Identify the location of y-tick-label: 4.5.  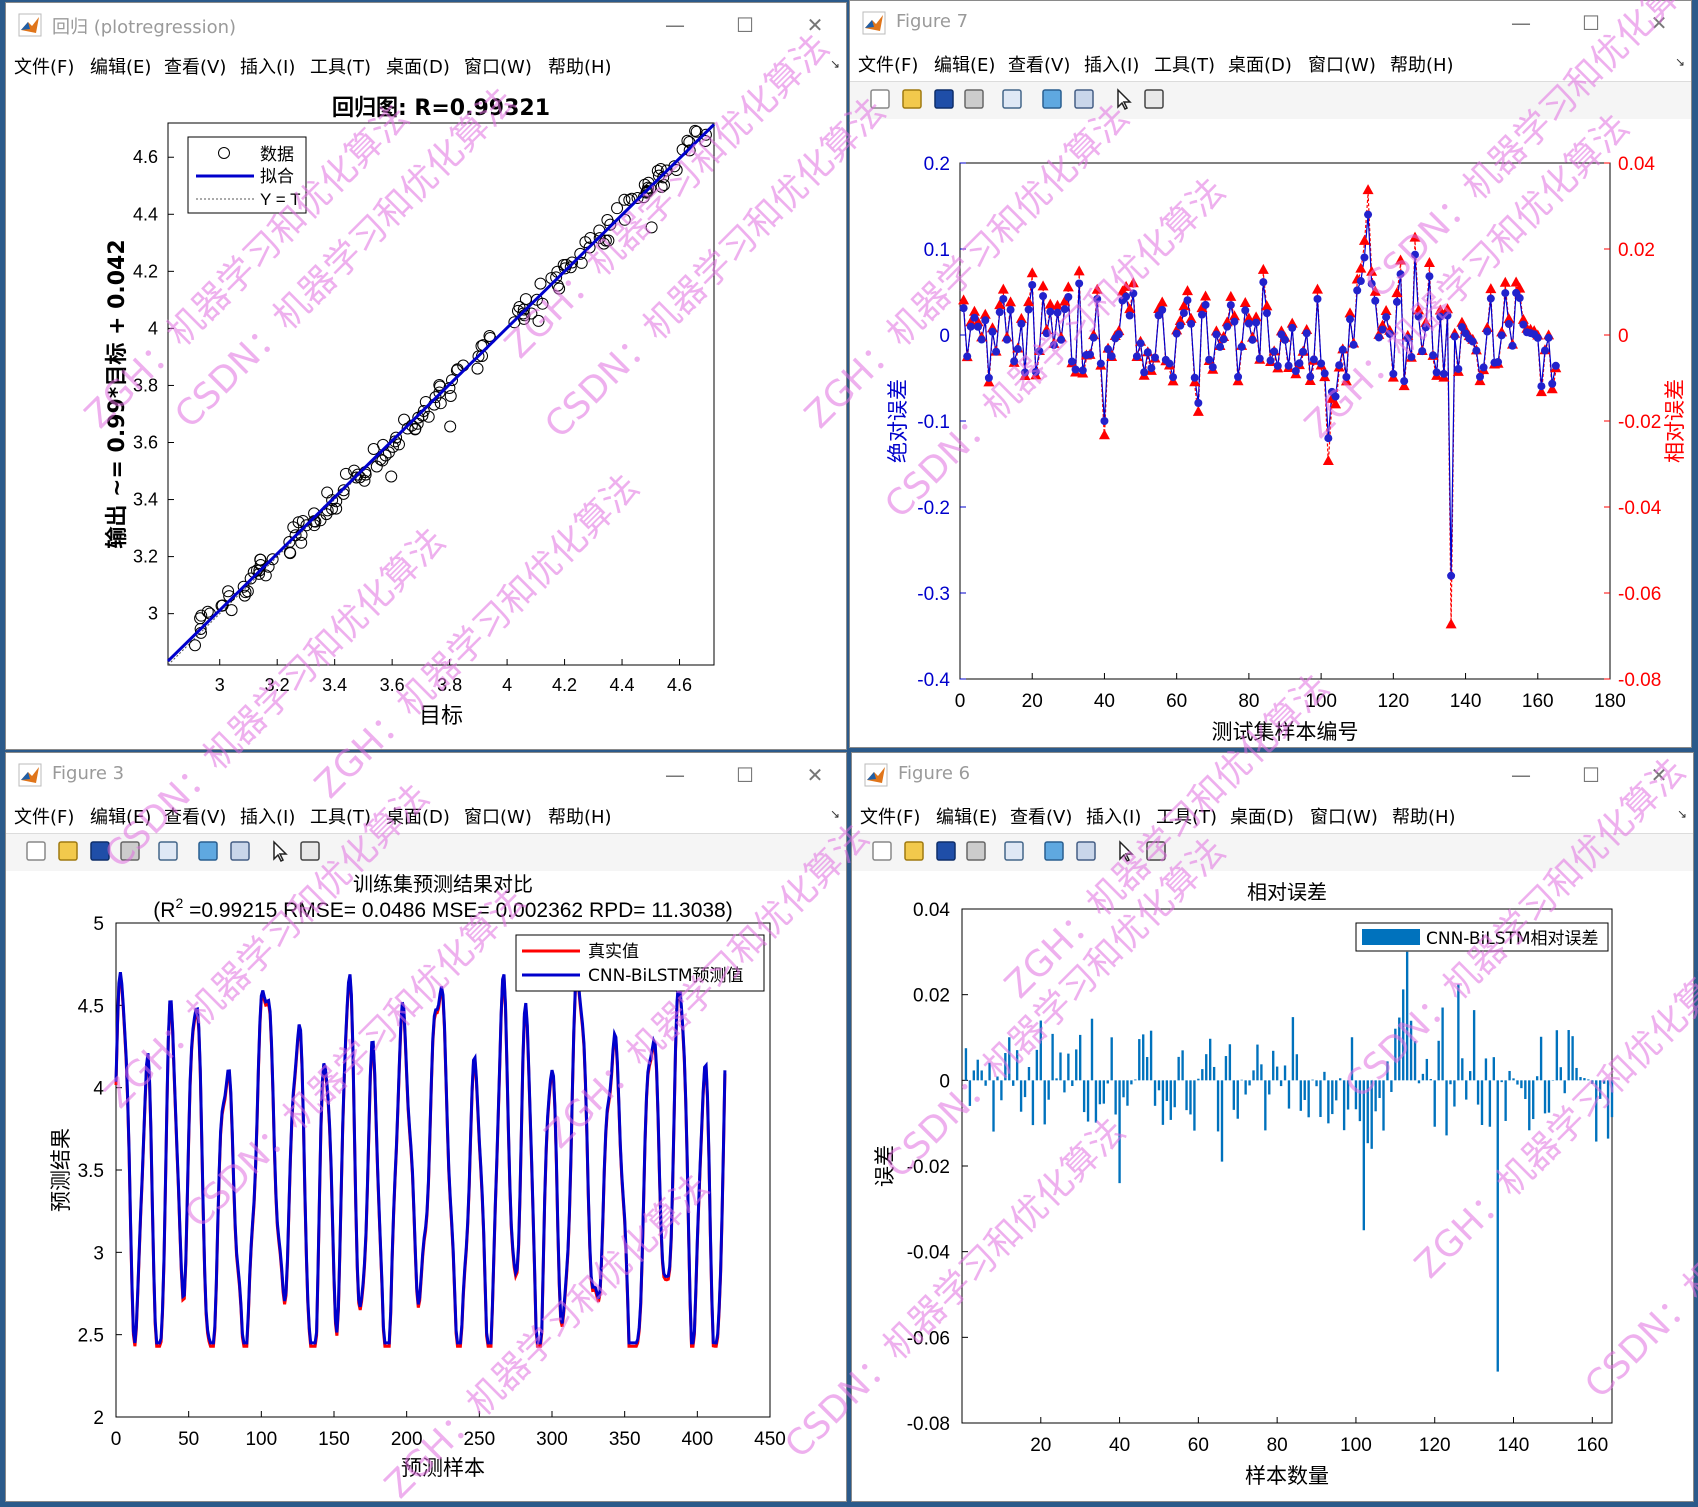
(91, 1006).